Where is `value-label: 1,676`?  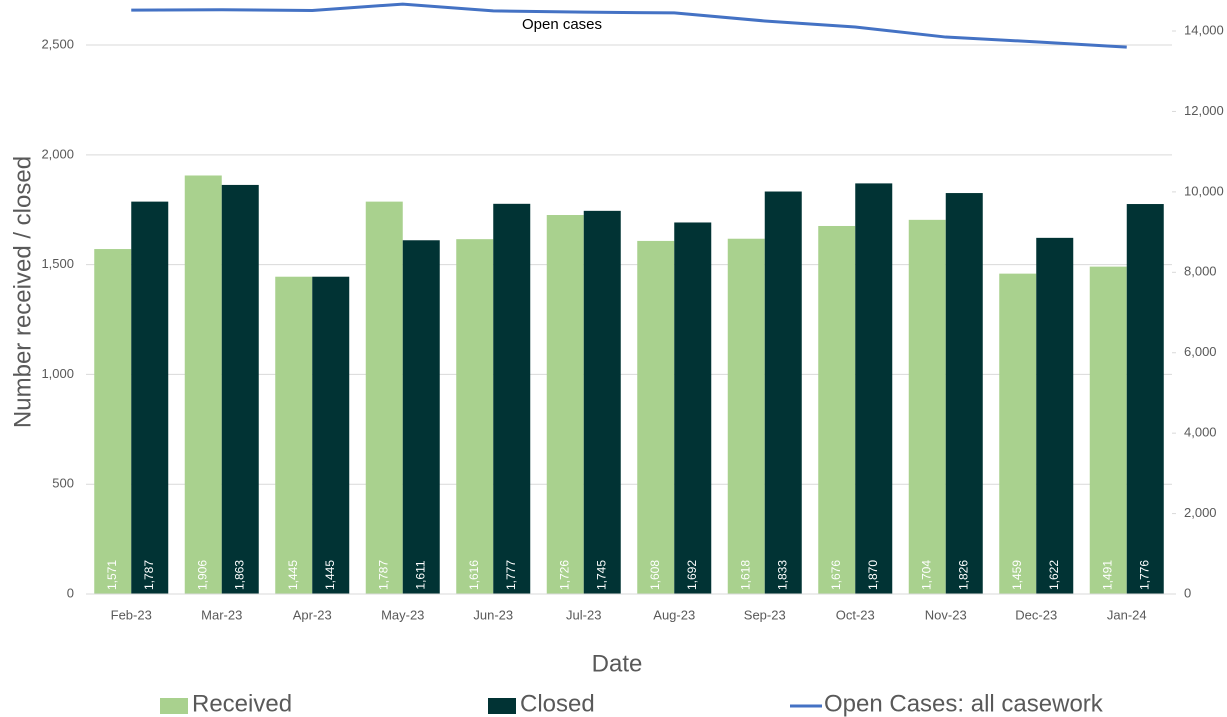
value-label: 1,676 is located at coordinates (836, 575).